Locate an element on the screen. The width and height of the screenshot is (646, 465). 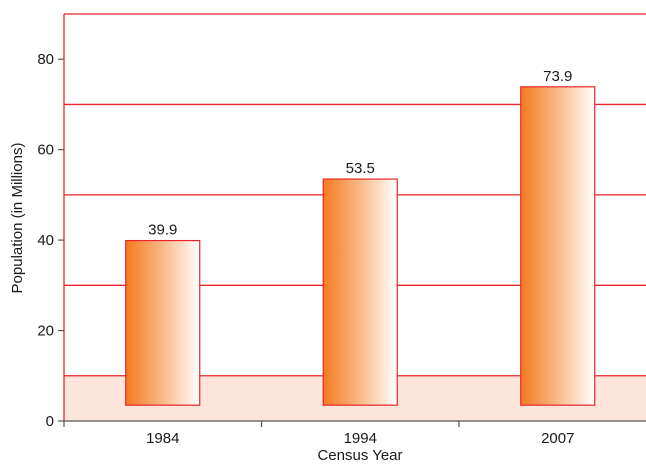
x-axis-title: Census Year is located at coordinates (359, 455).